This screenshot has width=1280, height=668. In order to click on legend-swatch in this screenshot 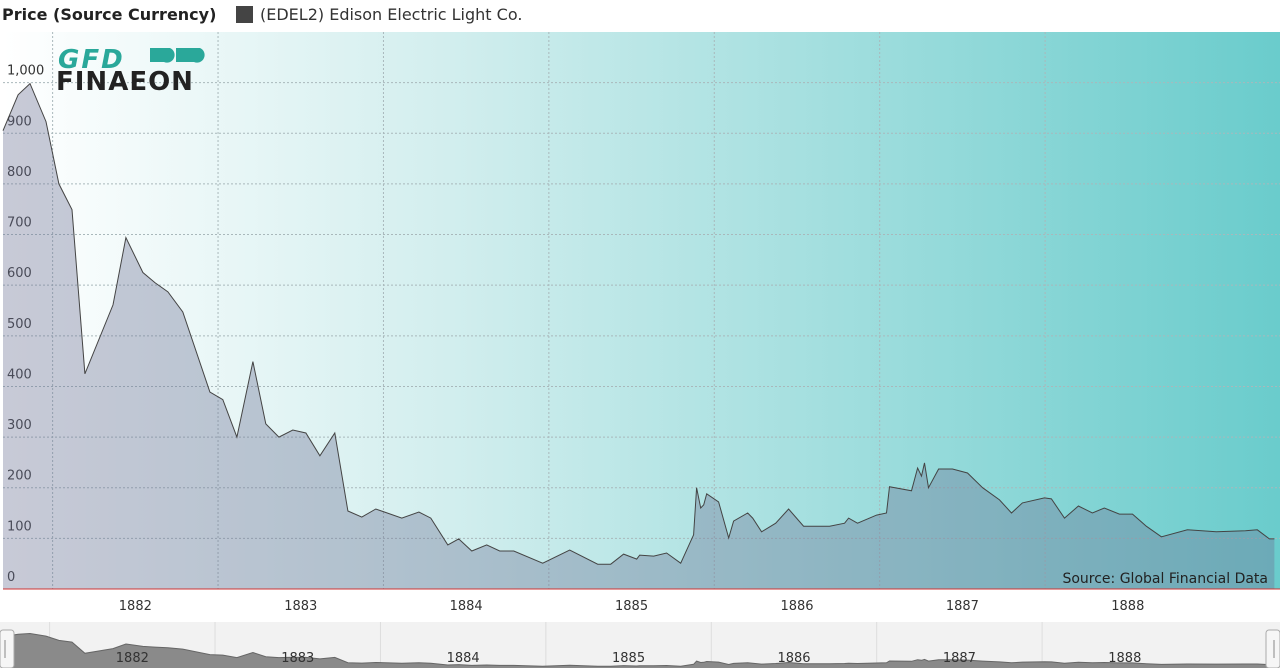, I will do `click(244, 14)`.